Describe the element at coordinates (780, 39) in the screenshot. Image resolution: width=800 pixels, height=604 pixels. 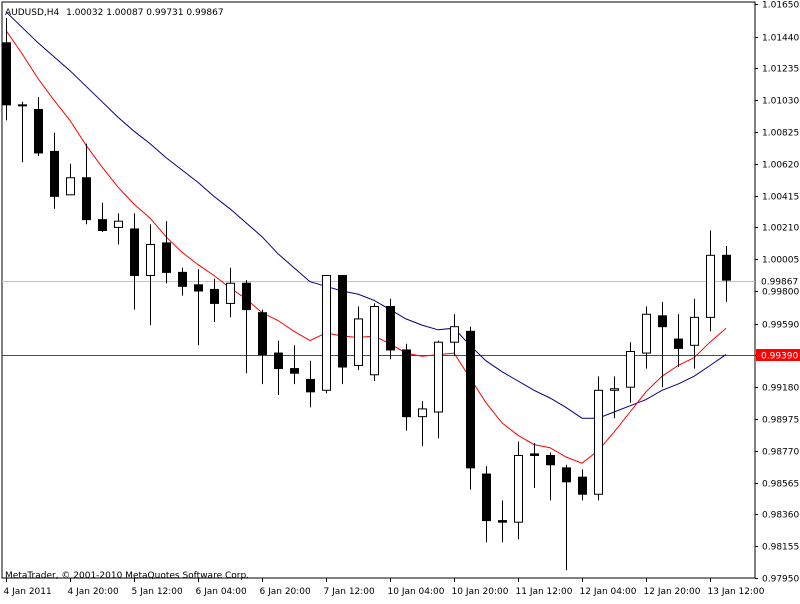
I see `y-tick-label: 1.01440` at that location.